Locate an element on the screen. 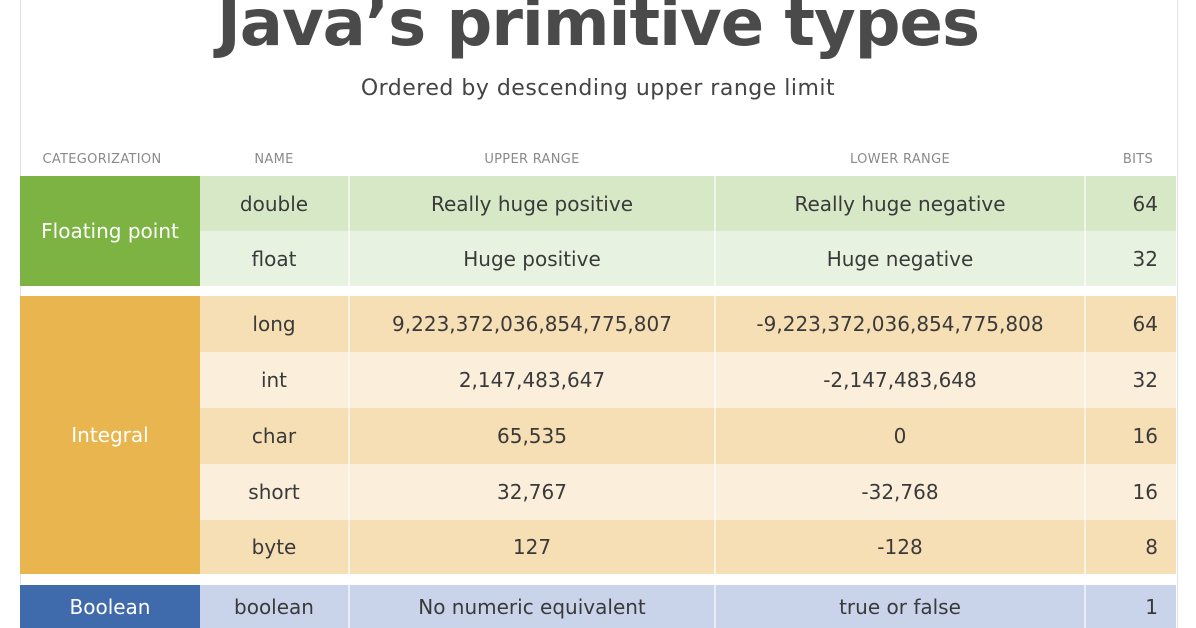 The image size is (1196, 628). cell-lower: -2,147,483,648 is located at coordinates (900, 380).